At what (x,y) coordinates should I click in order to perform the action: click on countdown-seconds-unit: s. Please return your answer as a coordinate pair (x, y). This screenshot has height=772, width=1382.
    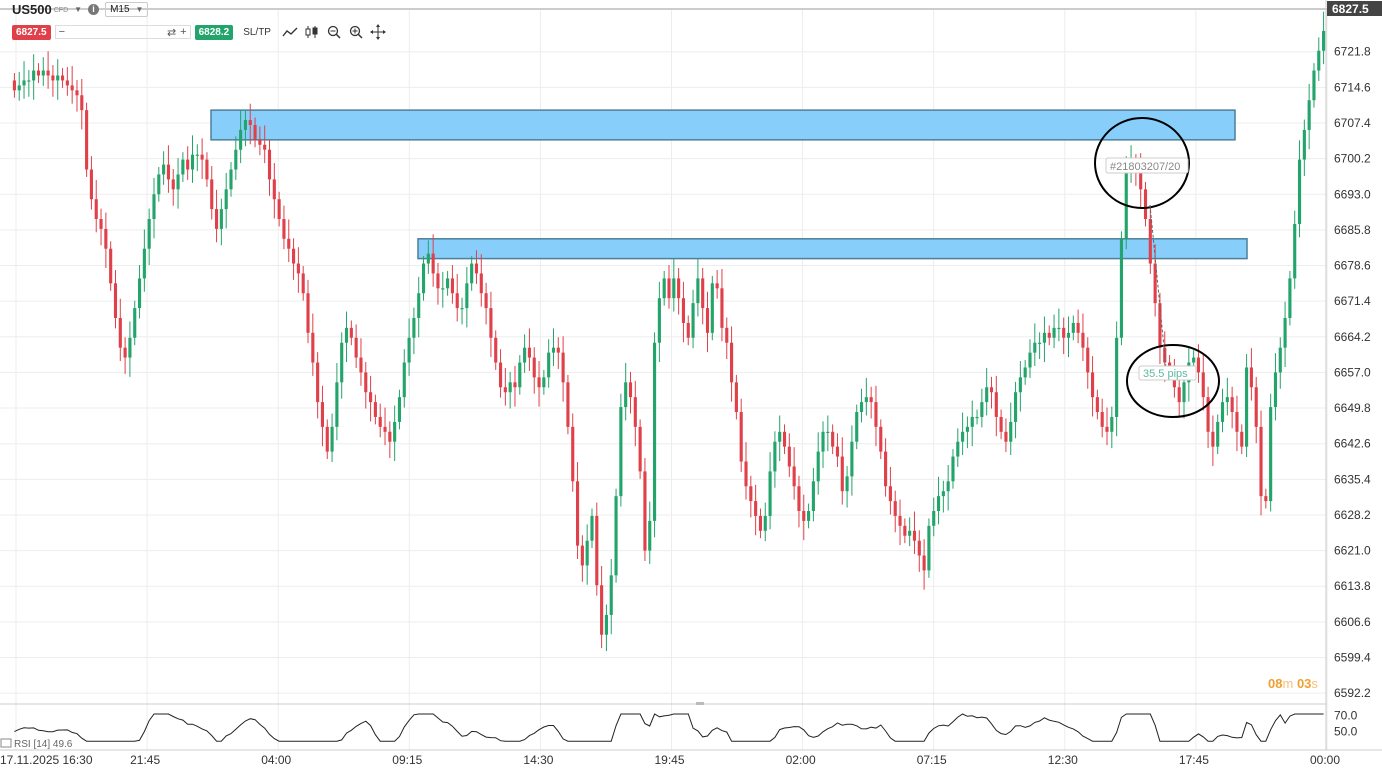
    Looking at the image, I should click on (1314, 683).